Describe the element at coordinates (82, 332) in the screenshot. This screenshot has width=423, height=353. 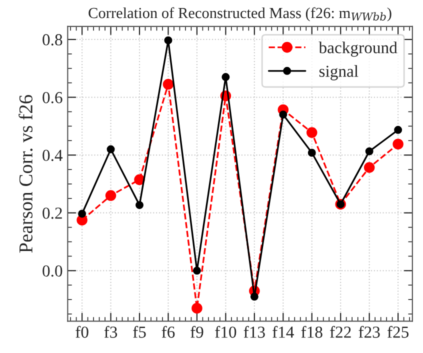
I see `x-tick-label: f0` at that location.